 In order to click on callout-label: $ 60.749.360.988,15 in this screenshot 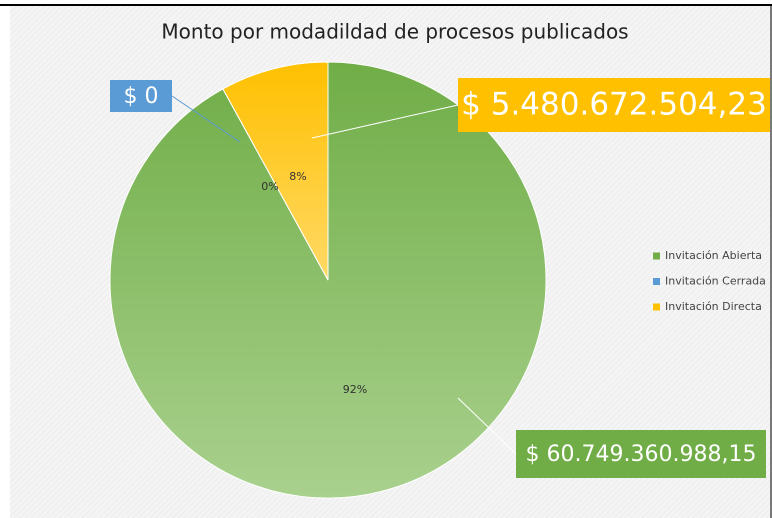, I will do `click(641, 454)`.